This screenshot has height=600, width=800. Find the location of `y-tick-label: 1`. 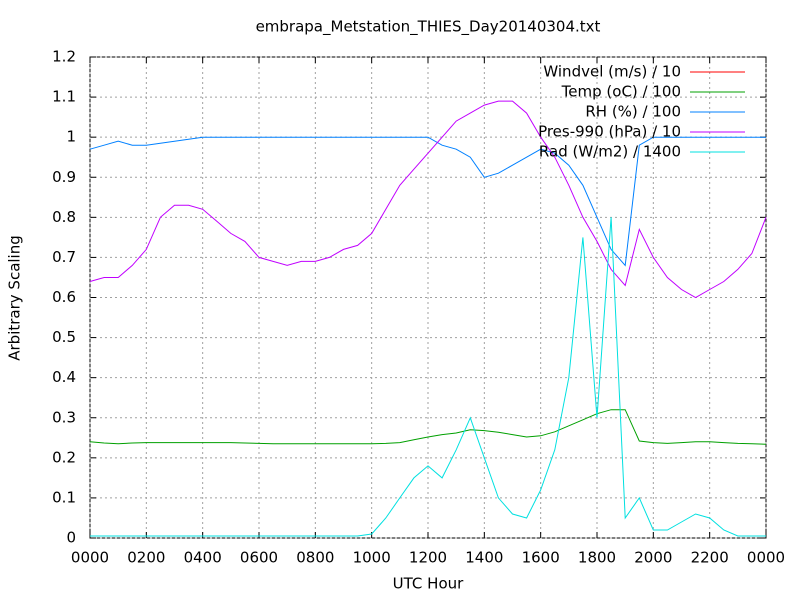

y-tick-label: 1 is located at coordinates (71, 137).